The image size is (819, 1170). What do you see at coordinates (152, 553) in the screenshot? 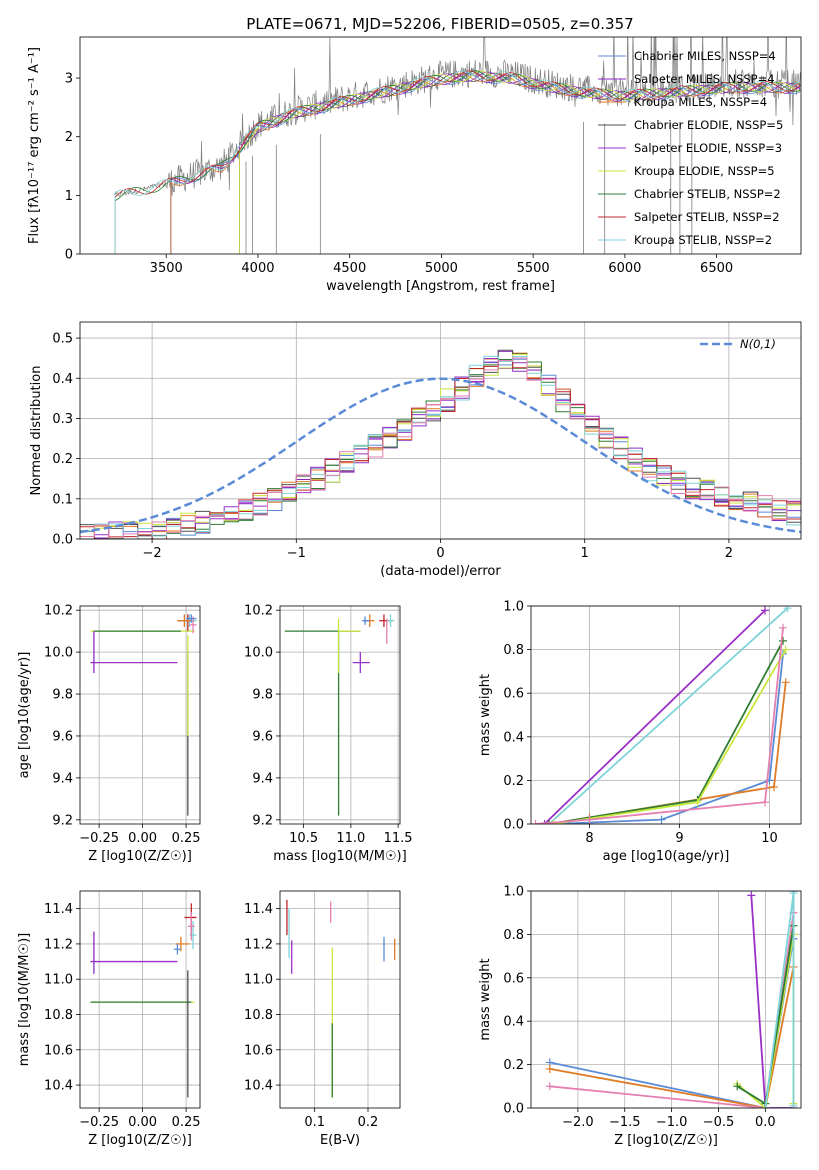
I see `x-tick-label: −2` at bounding box center [152, 553].